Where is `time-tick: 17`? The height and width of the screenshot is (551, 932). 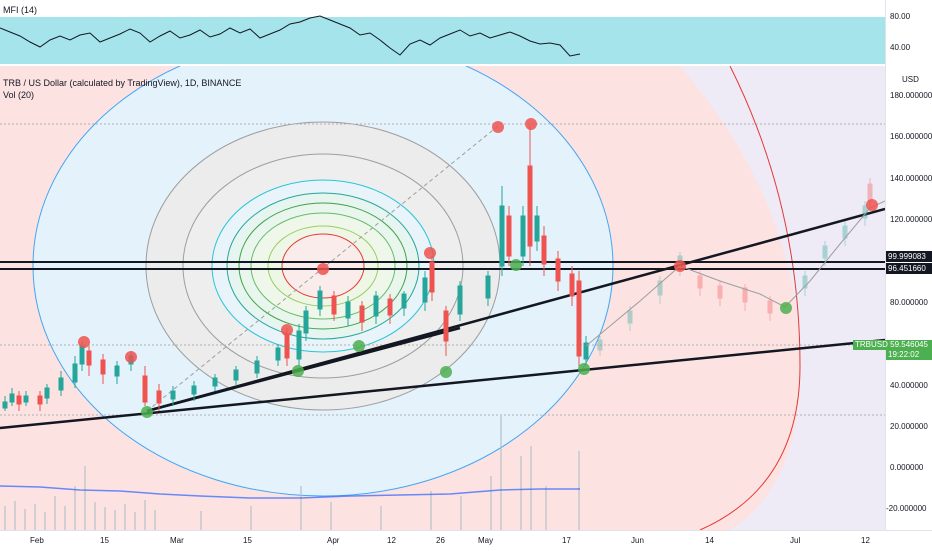
time-tick: 17 is located at coordinates (566, 540).